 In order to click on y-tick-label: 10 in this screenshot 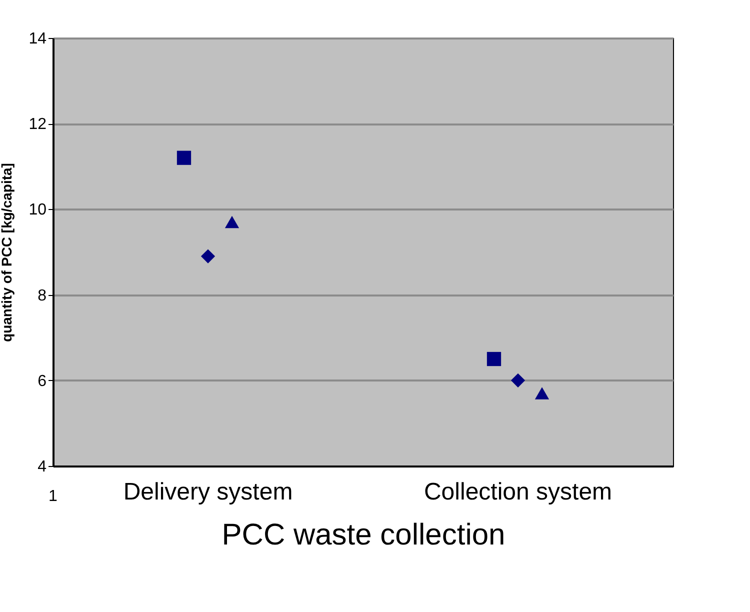, I will do `click(37, 210)`.